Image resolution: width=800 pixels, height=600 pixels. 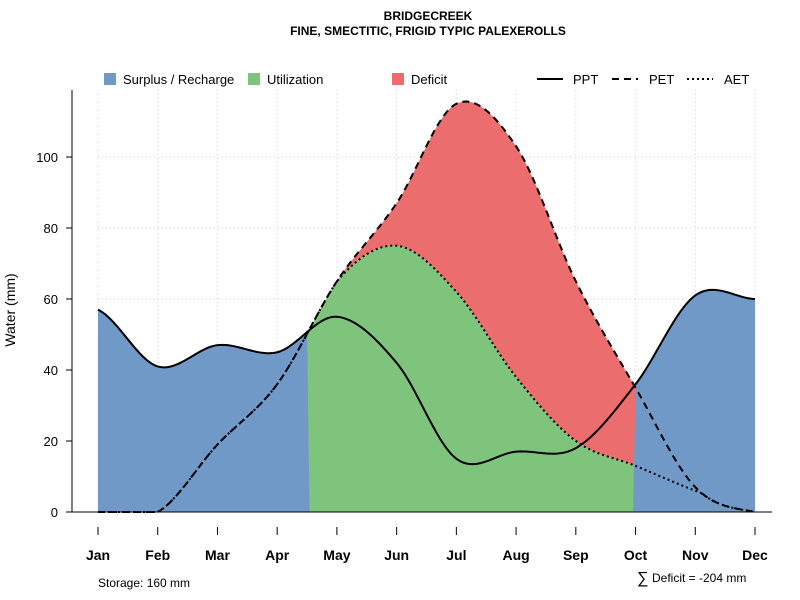 I want to click on x-tick-label: Dec, so click(x=755, y=555).